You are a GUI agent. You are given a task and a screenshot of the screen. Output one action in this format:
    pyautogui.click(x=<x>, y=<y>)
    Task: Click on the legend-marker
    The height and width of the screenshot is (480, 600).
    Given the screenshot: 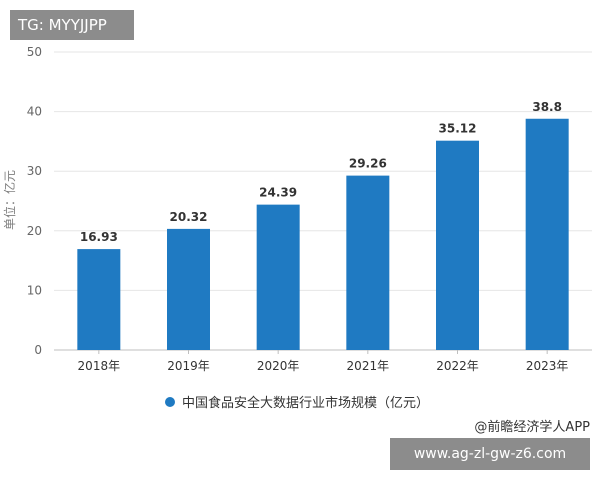 What is the action you would take?
    pyautogui.click(x=170, y=402)
    